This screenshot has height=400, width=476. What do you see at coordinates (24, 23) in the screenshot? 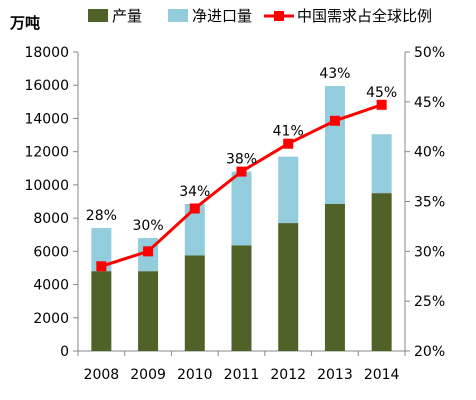
I see `y-axis-left-title: 万吨` at bounding box center [24, 23].